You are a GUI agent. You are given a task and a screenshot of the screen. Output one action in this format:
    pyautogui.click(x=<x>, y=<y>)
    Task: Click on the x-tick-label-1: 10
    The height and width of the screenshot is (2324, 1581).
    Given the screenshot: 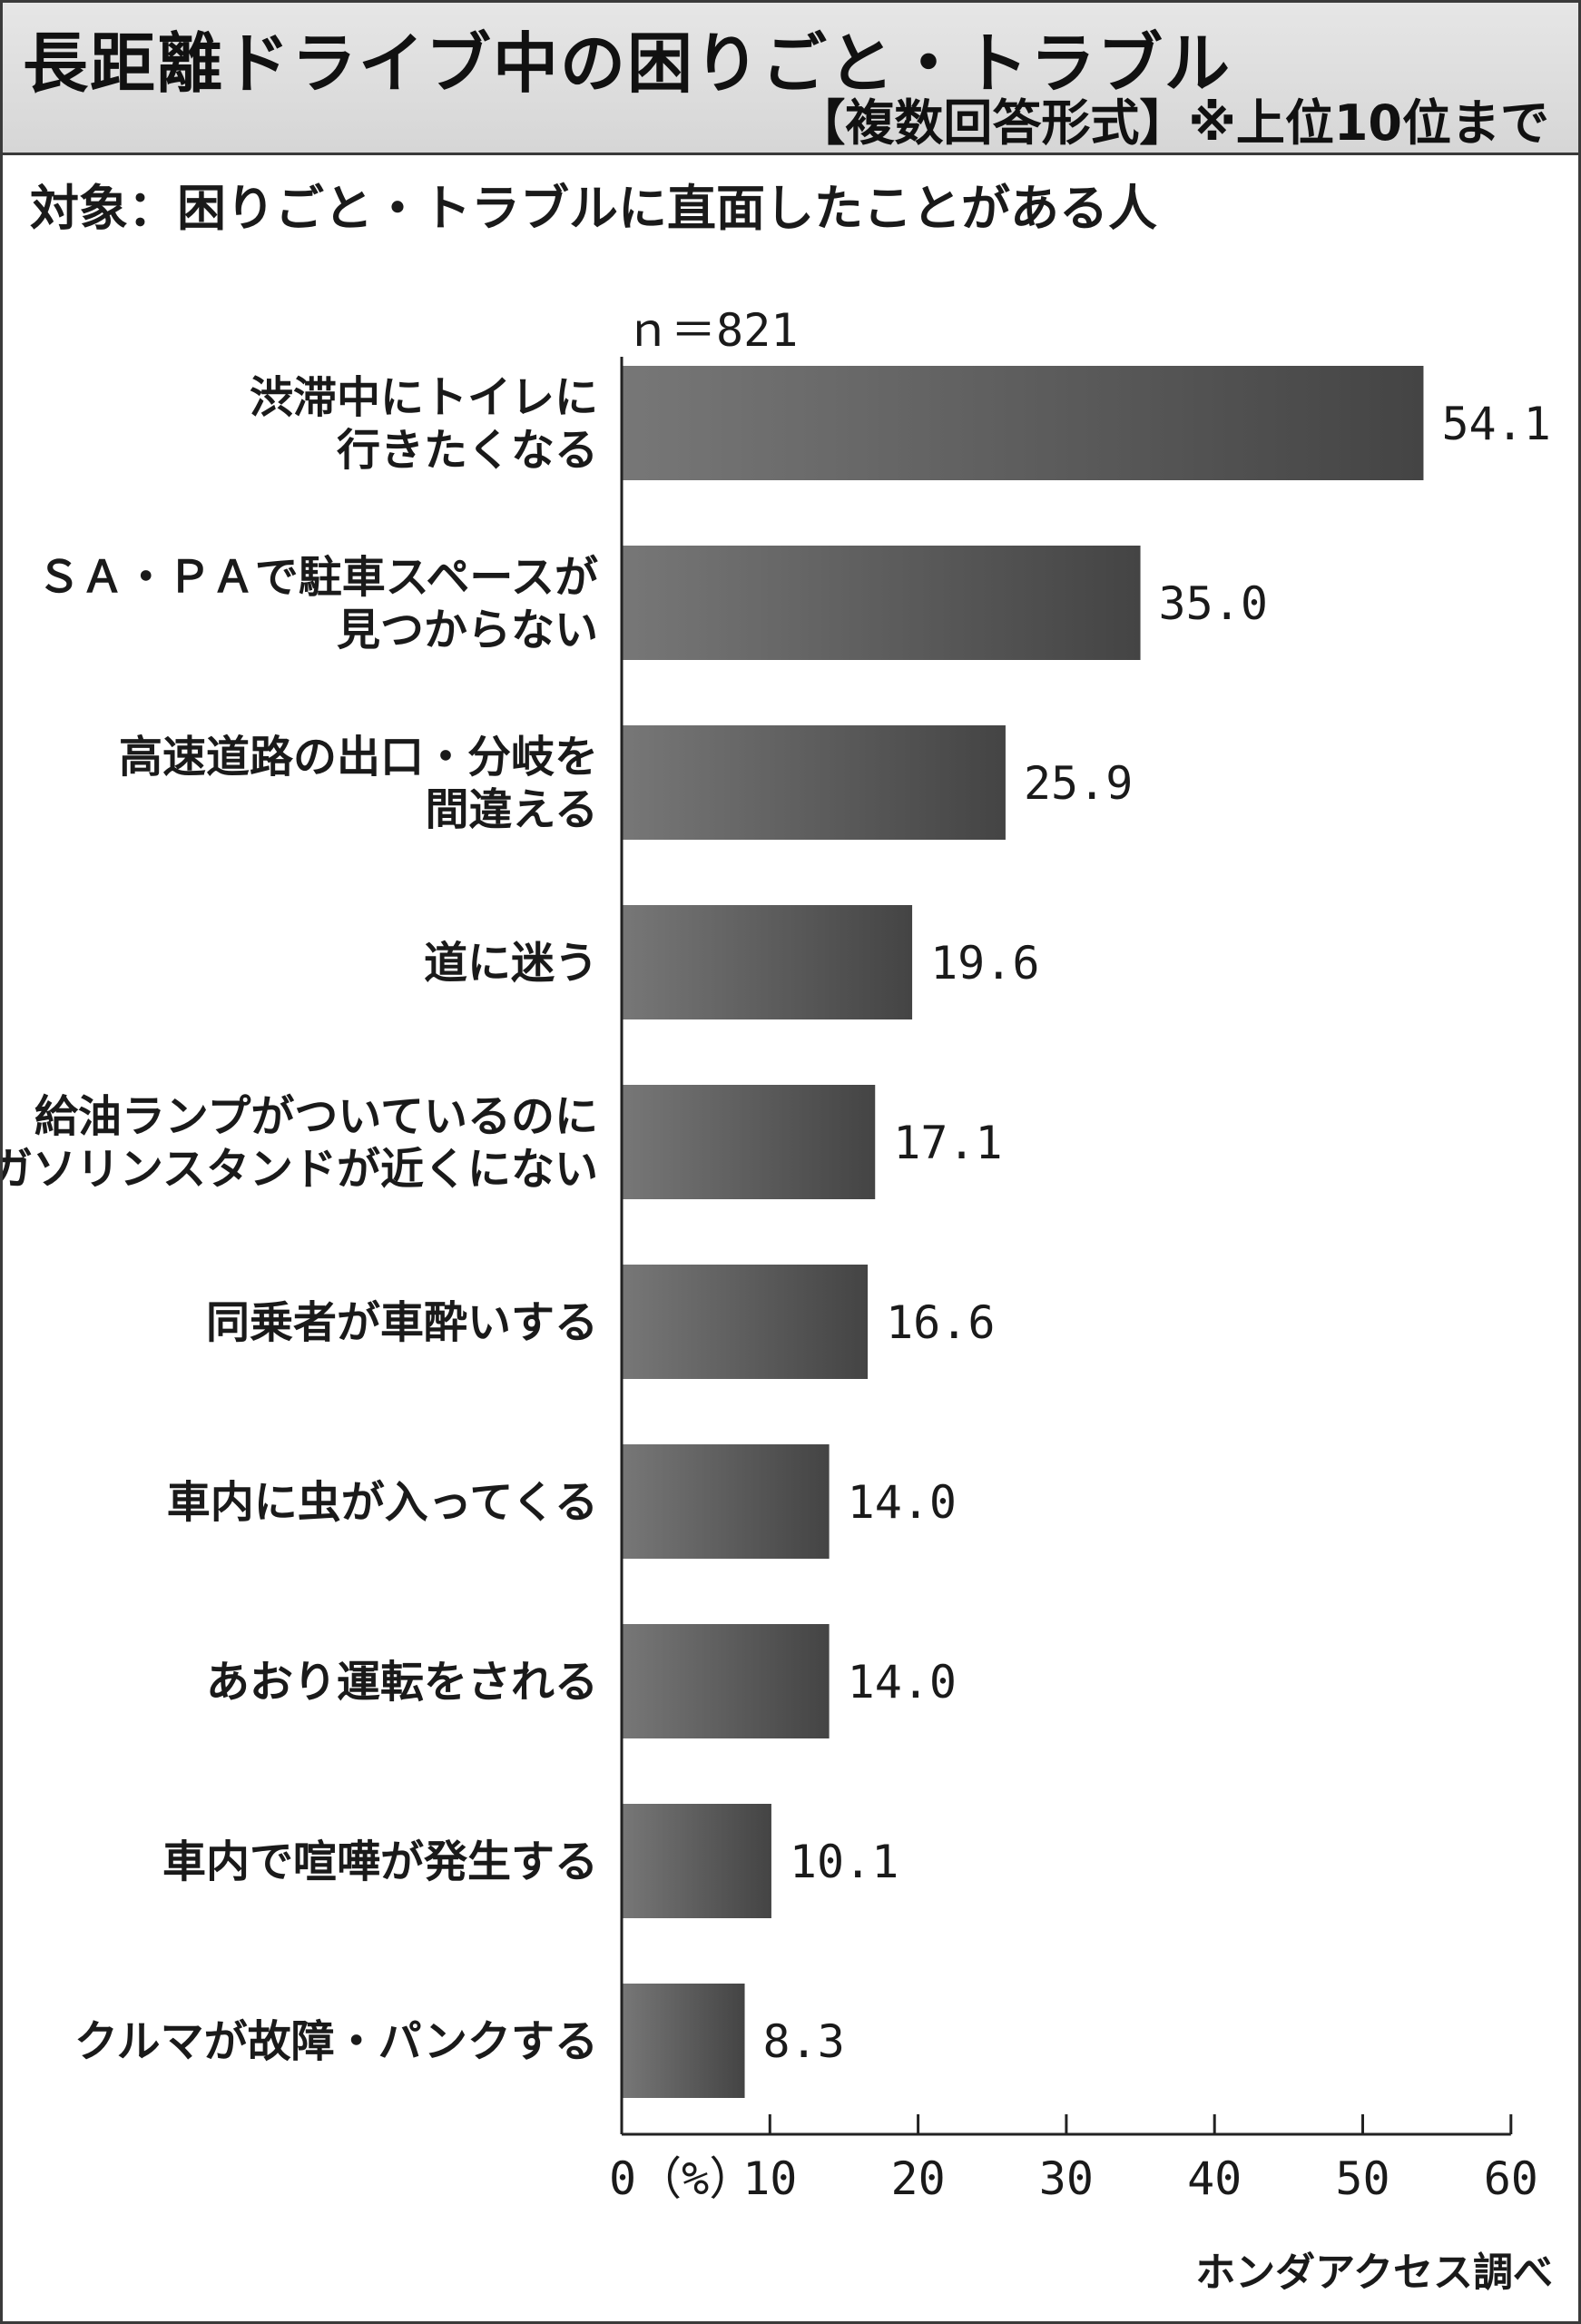 What is the action you would take?
    pyautogui.click(x=769, y=2178)
    